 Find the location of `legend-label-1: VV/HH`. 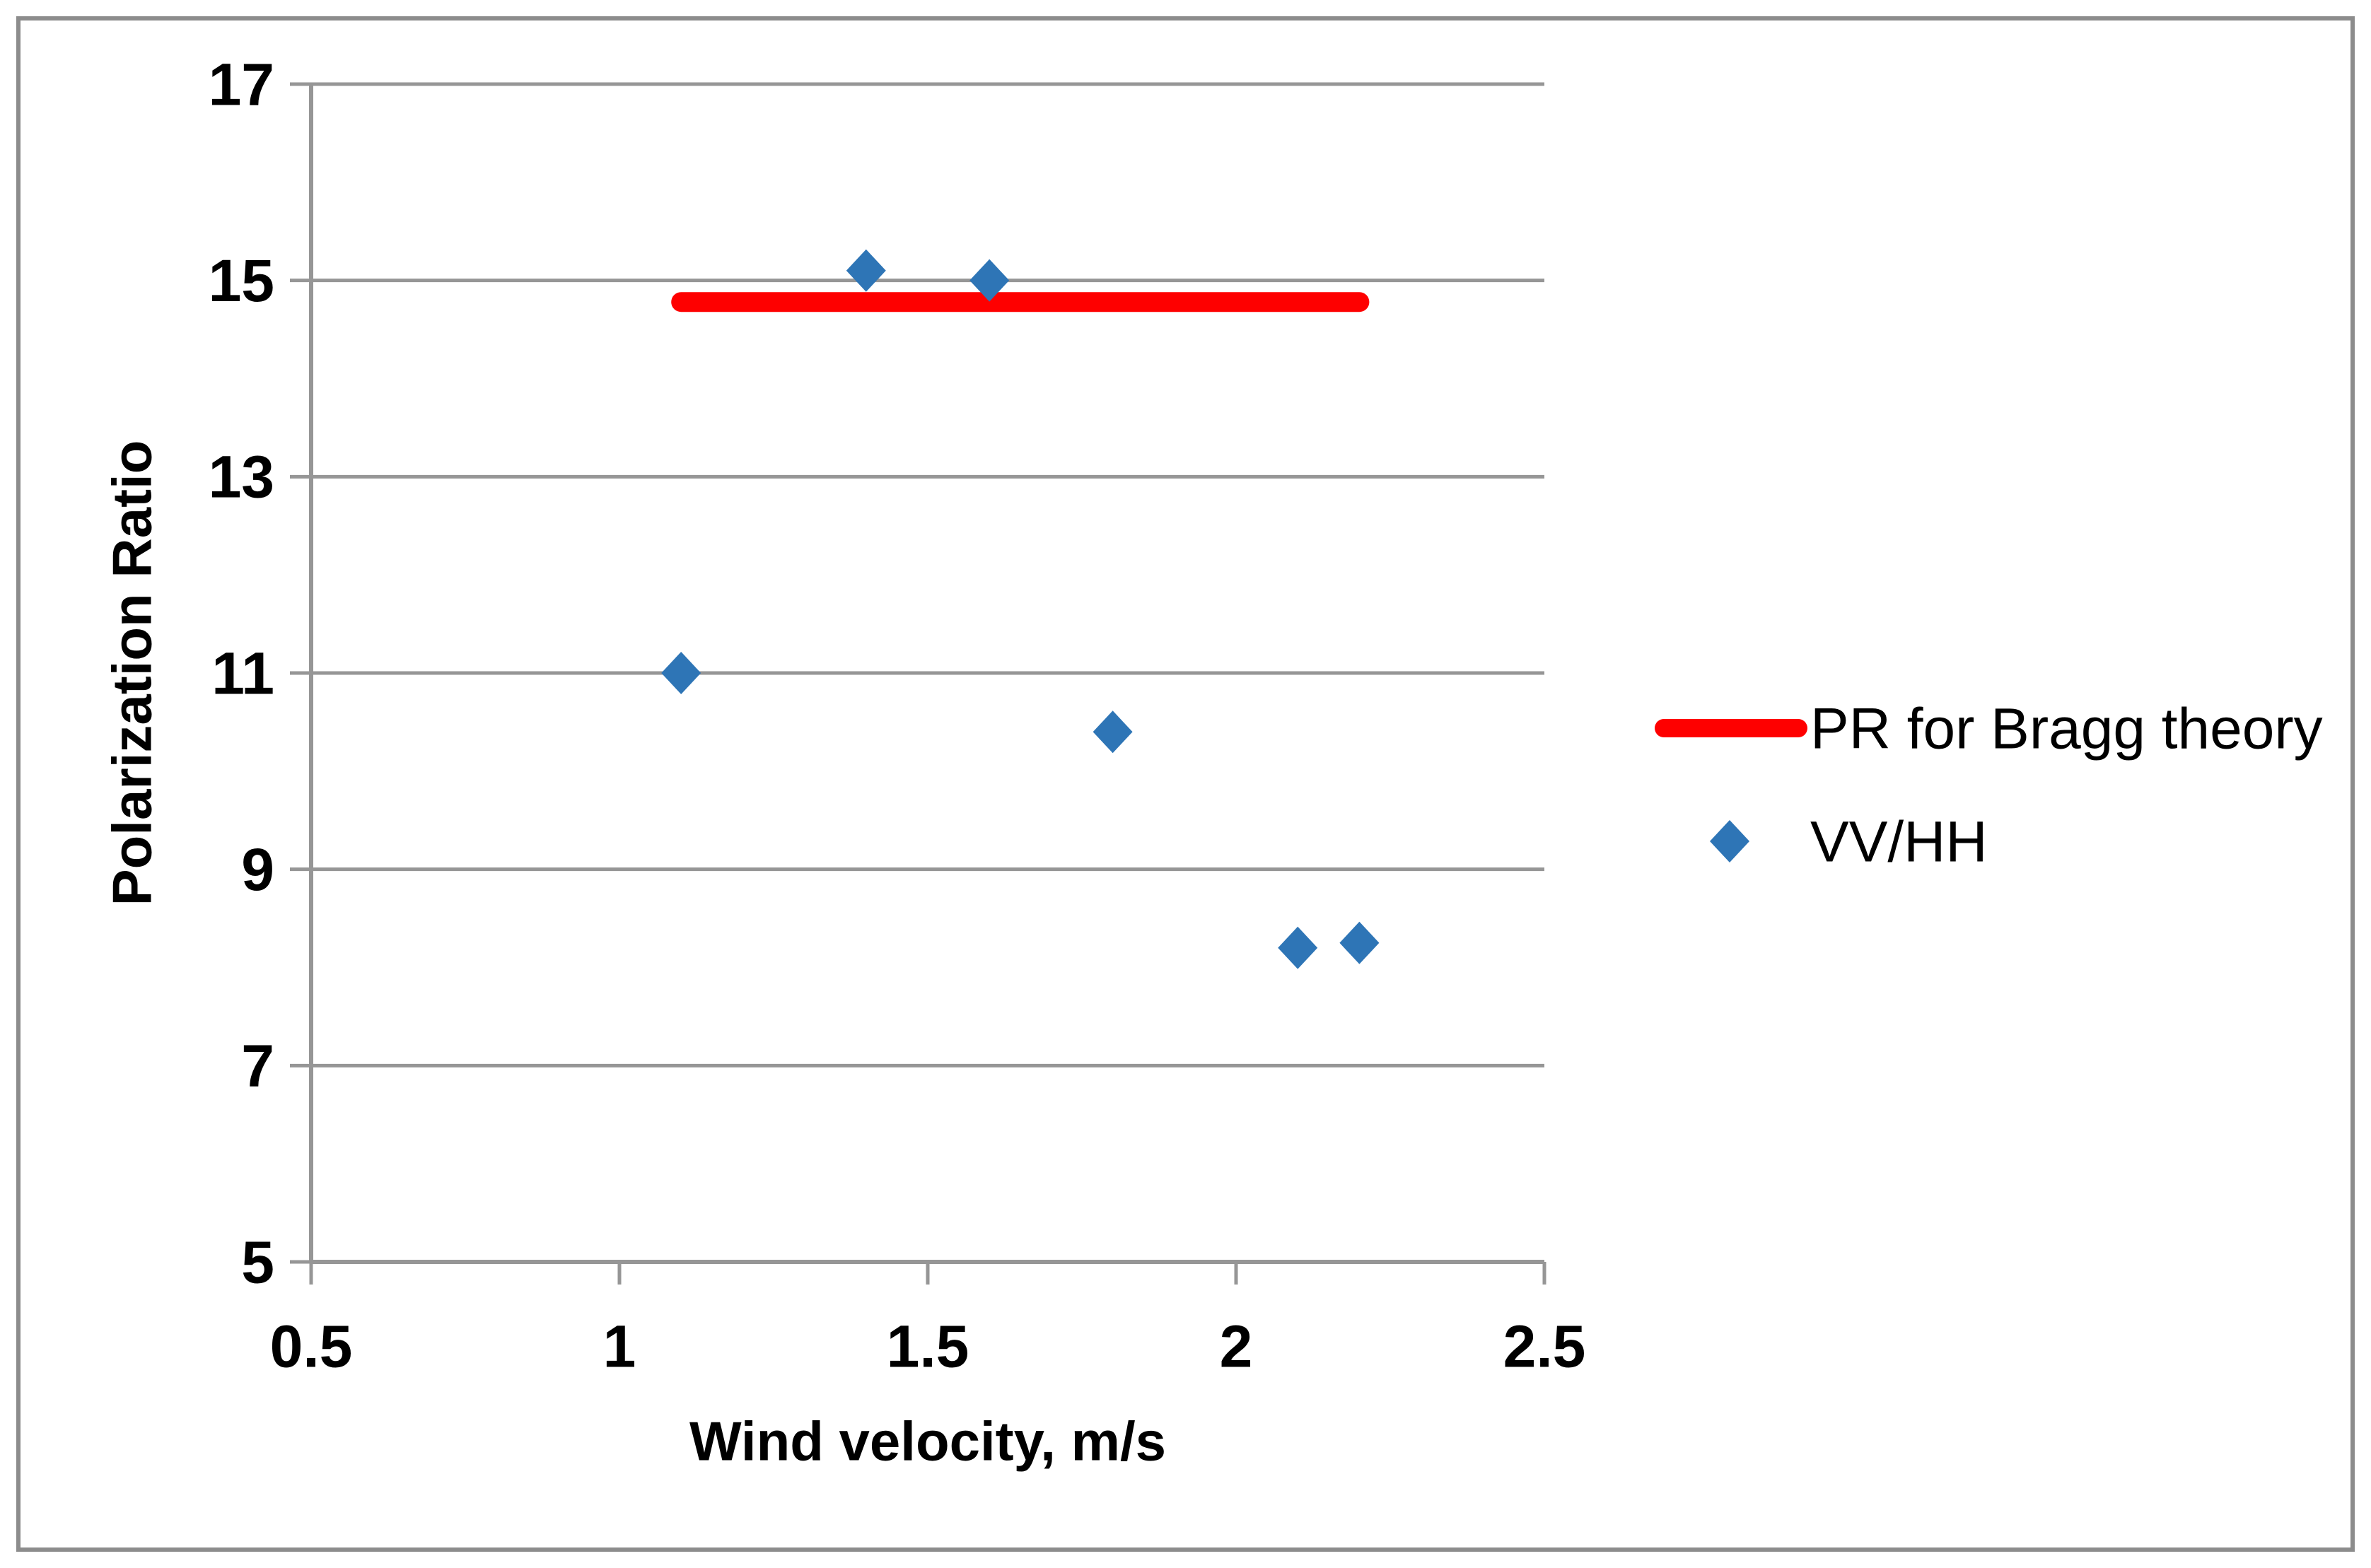

legend-label-1: VV/HH is located at coordinates (1899, 842).